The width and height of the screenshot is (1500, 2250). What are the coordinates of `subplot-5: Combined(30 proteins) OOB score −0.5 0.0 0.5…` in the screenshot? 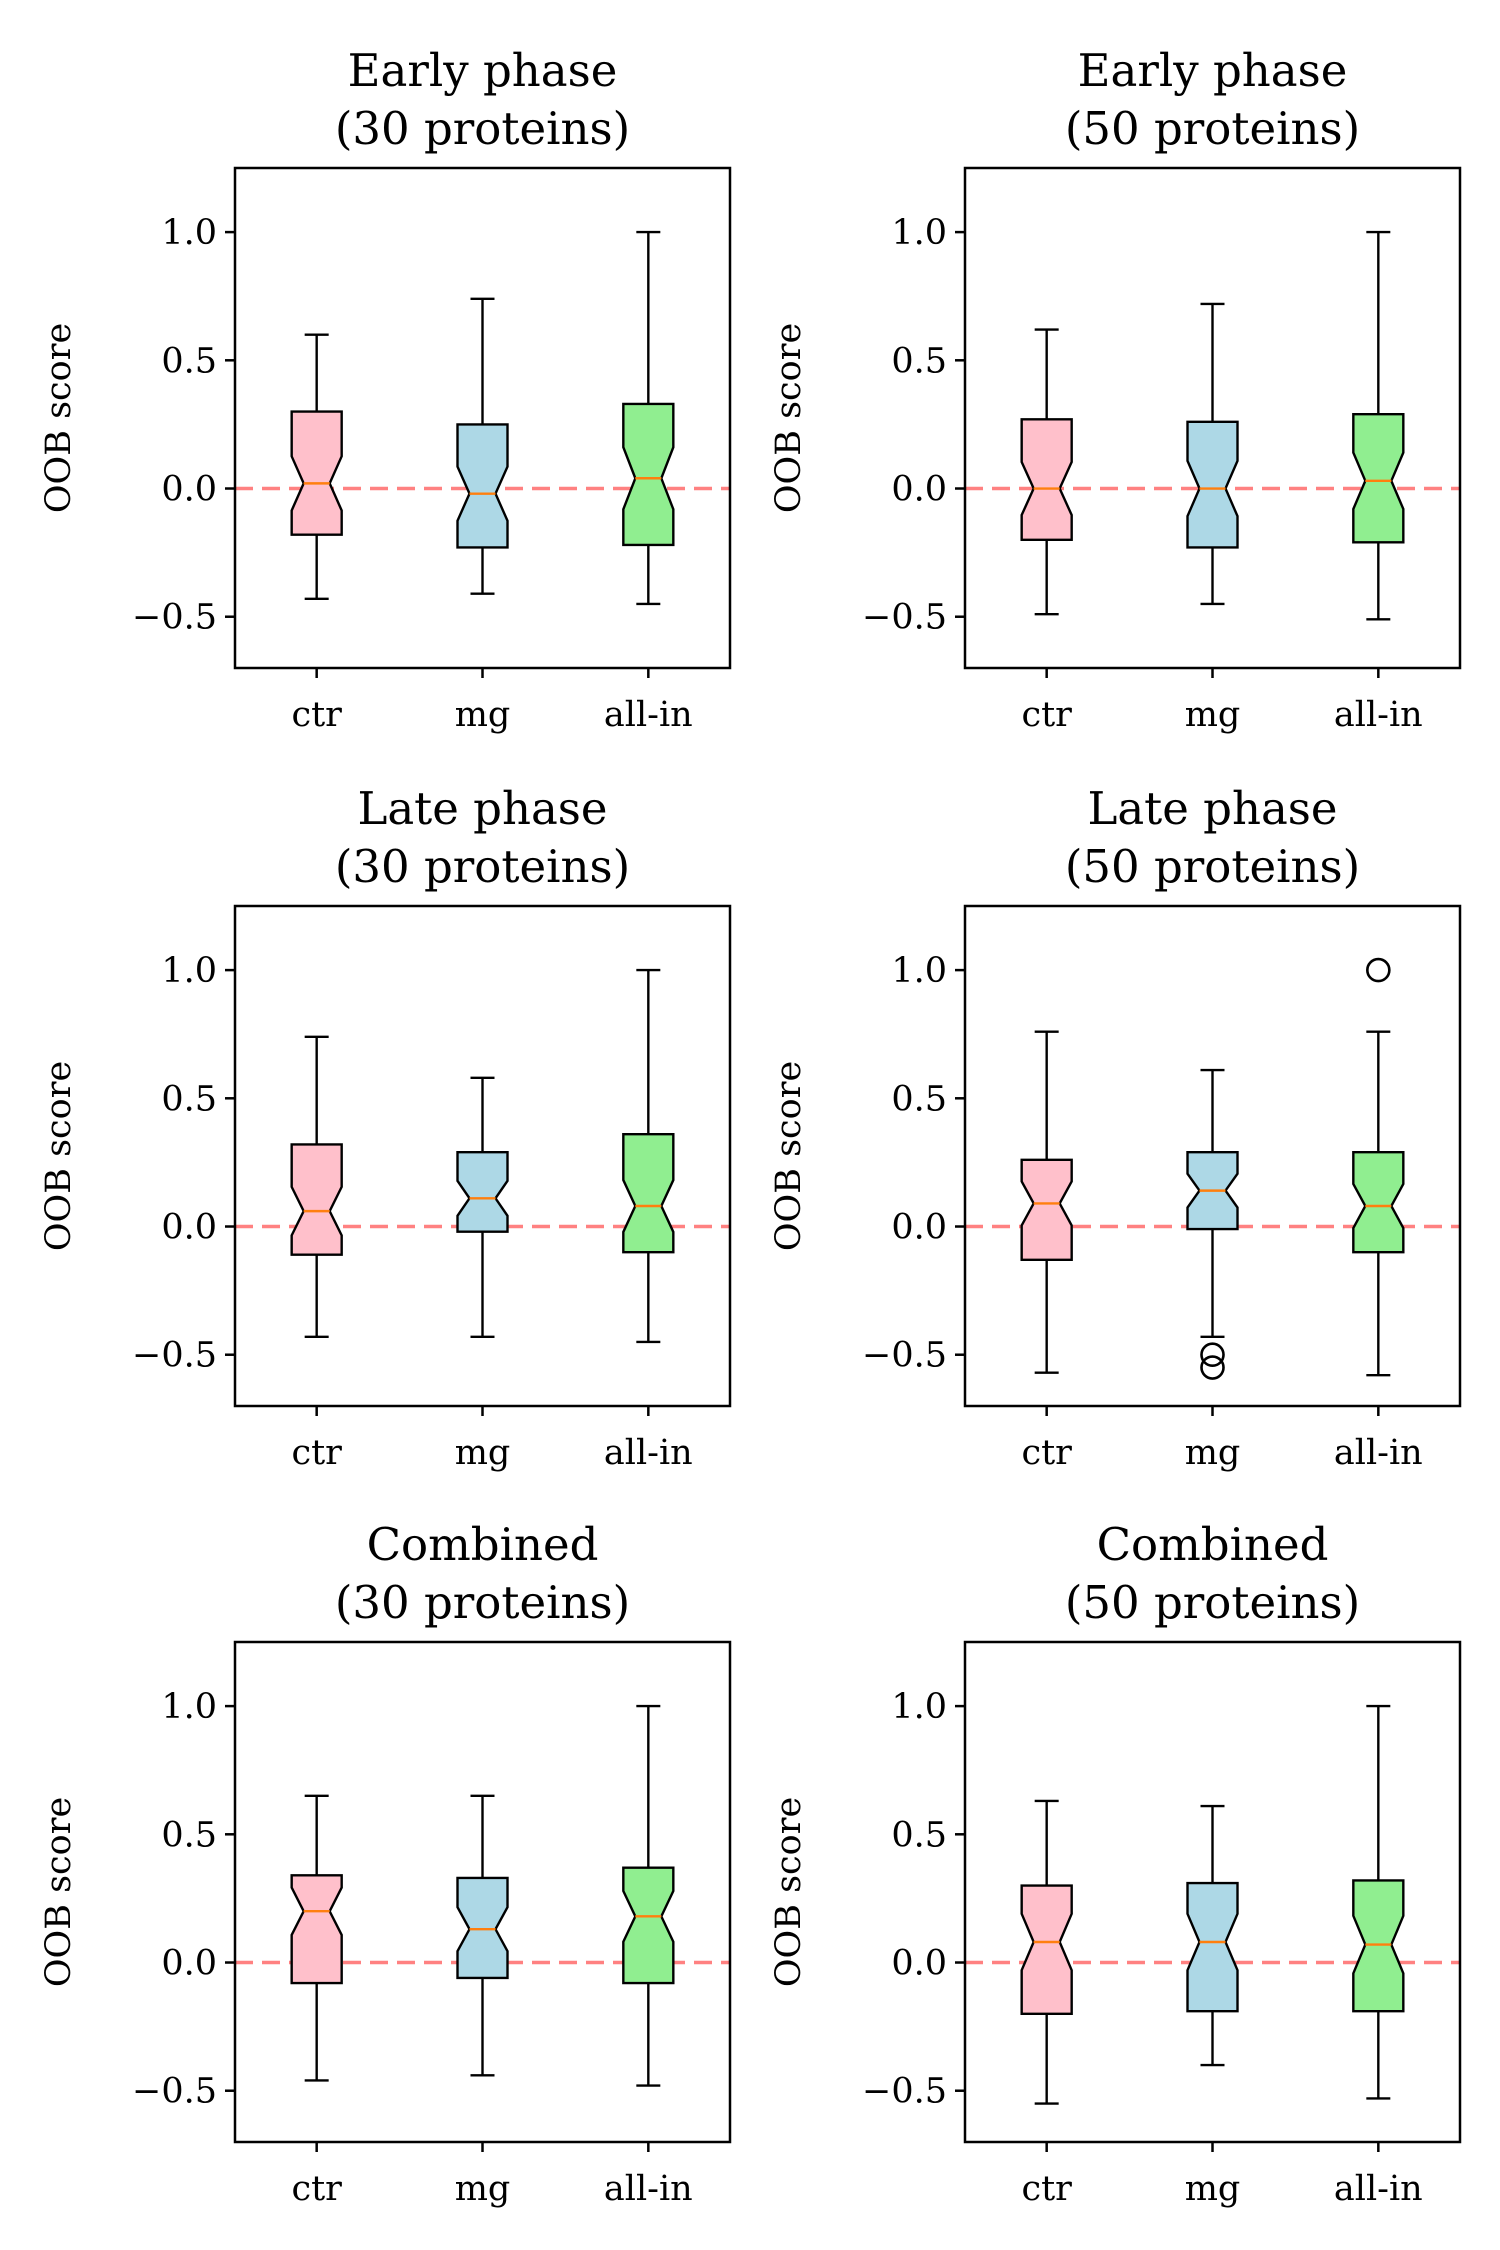 It's located at (385, 1863).